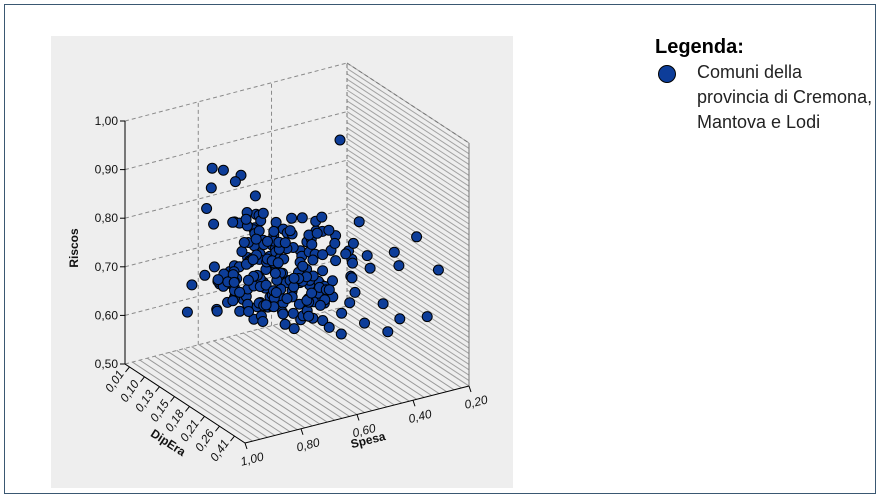 The image size is (882, 499). Describe the element at coordinates (699, 47) in the screenshot. I see `legend-title: Legenda:` at that location.